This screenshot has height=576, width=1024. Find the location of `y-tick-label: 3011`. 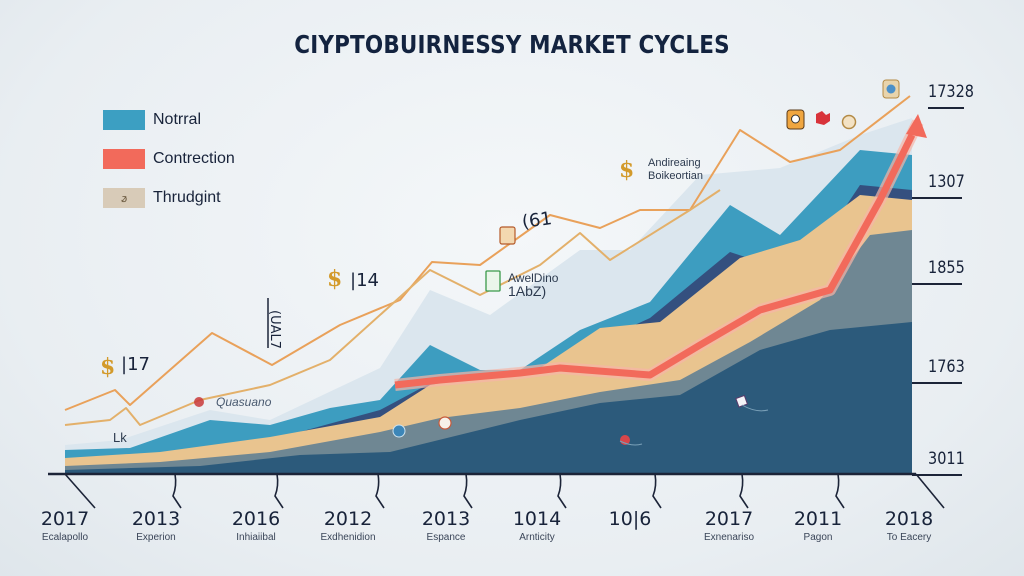

y-tick-label: 3011 is located at coordinates (946, 459).